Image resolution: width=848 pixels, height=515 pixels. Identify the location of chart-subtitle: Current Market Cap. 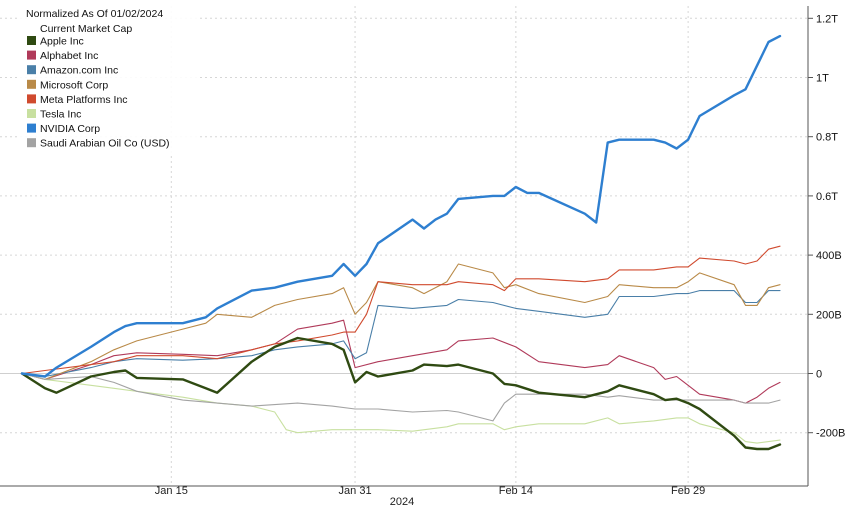
(86, 29).